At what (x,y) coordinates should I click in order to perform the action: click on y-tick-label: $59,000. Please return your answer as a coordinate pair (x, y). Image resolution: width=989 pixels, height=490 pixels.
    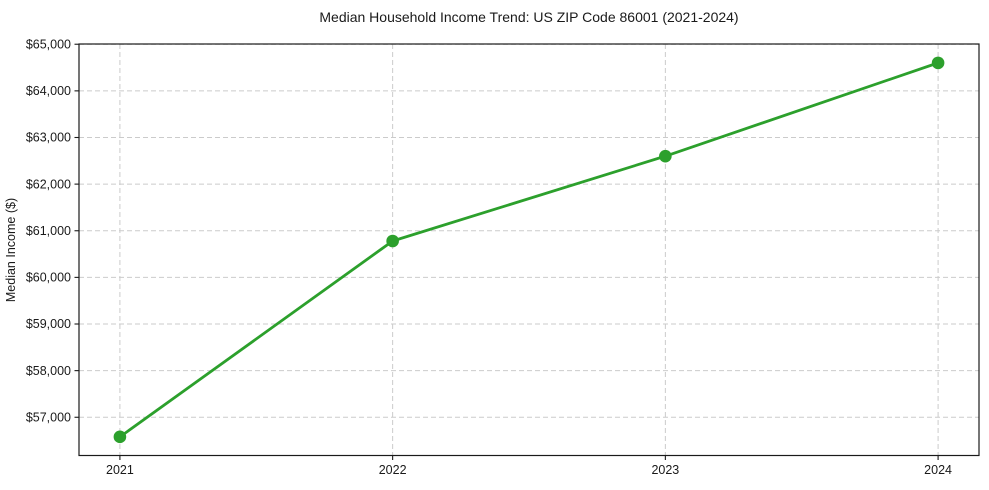
    Looking at the image, I should click on (48, 324).